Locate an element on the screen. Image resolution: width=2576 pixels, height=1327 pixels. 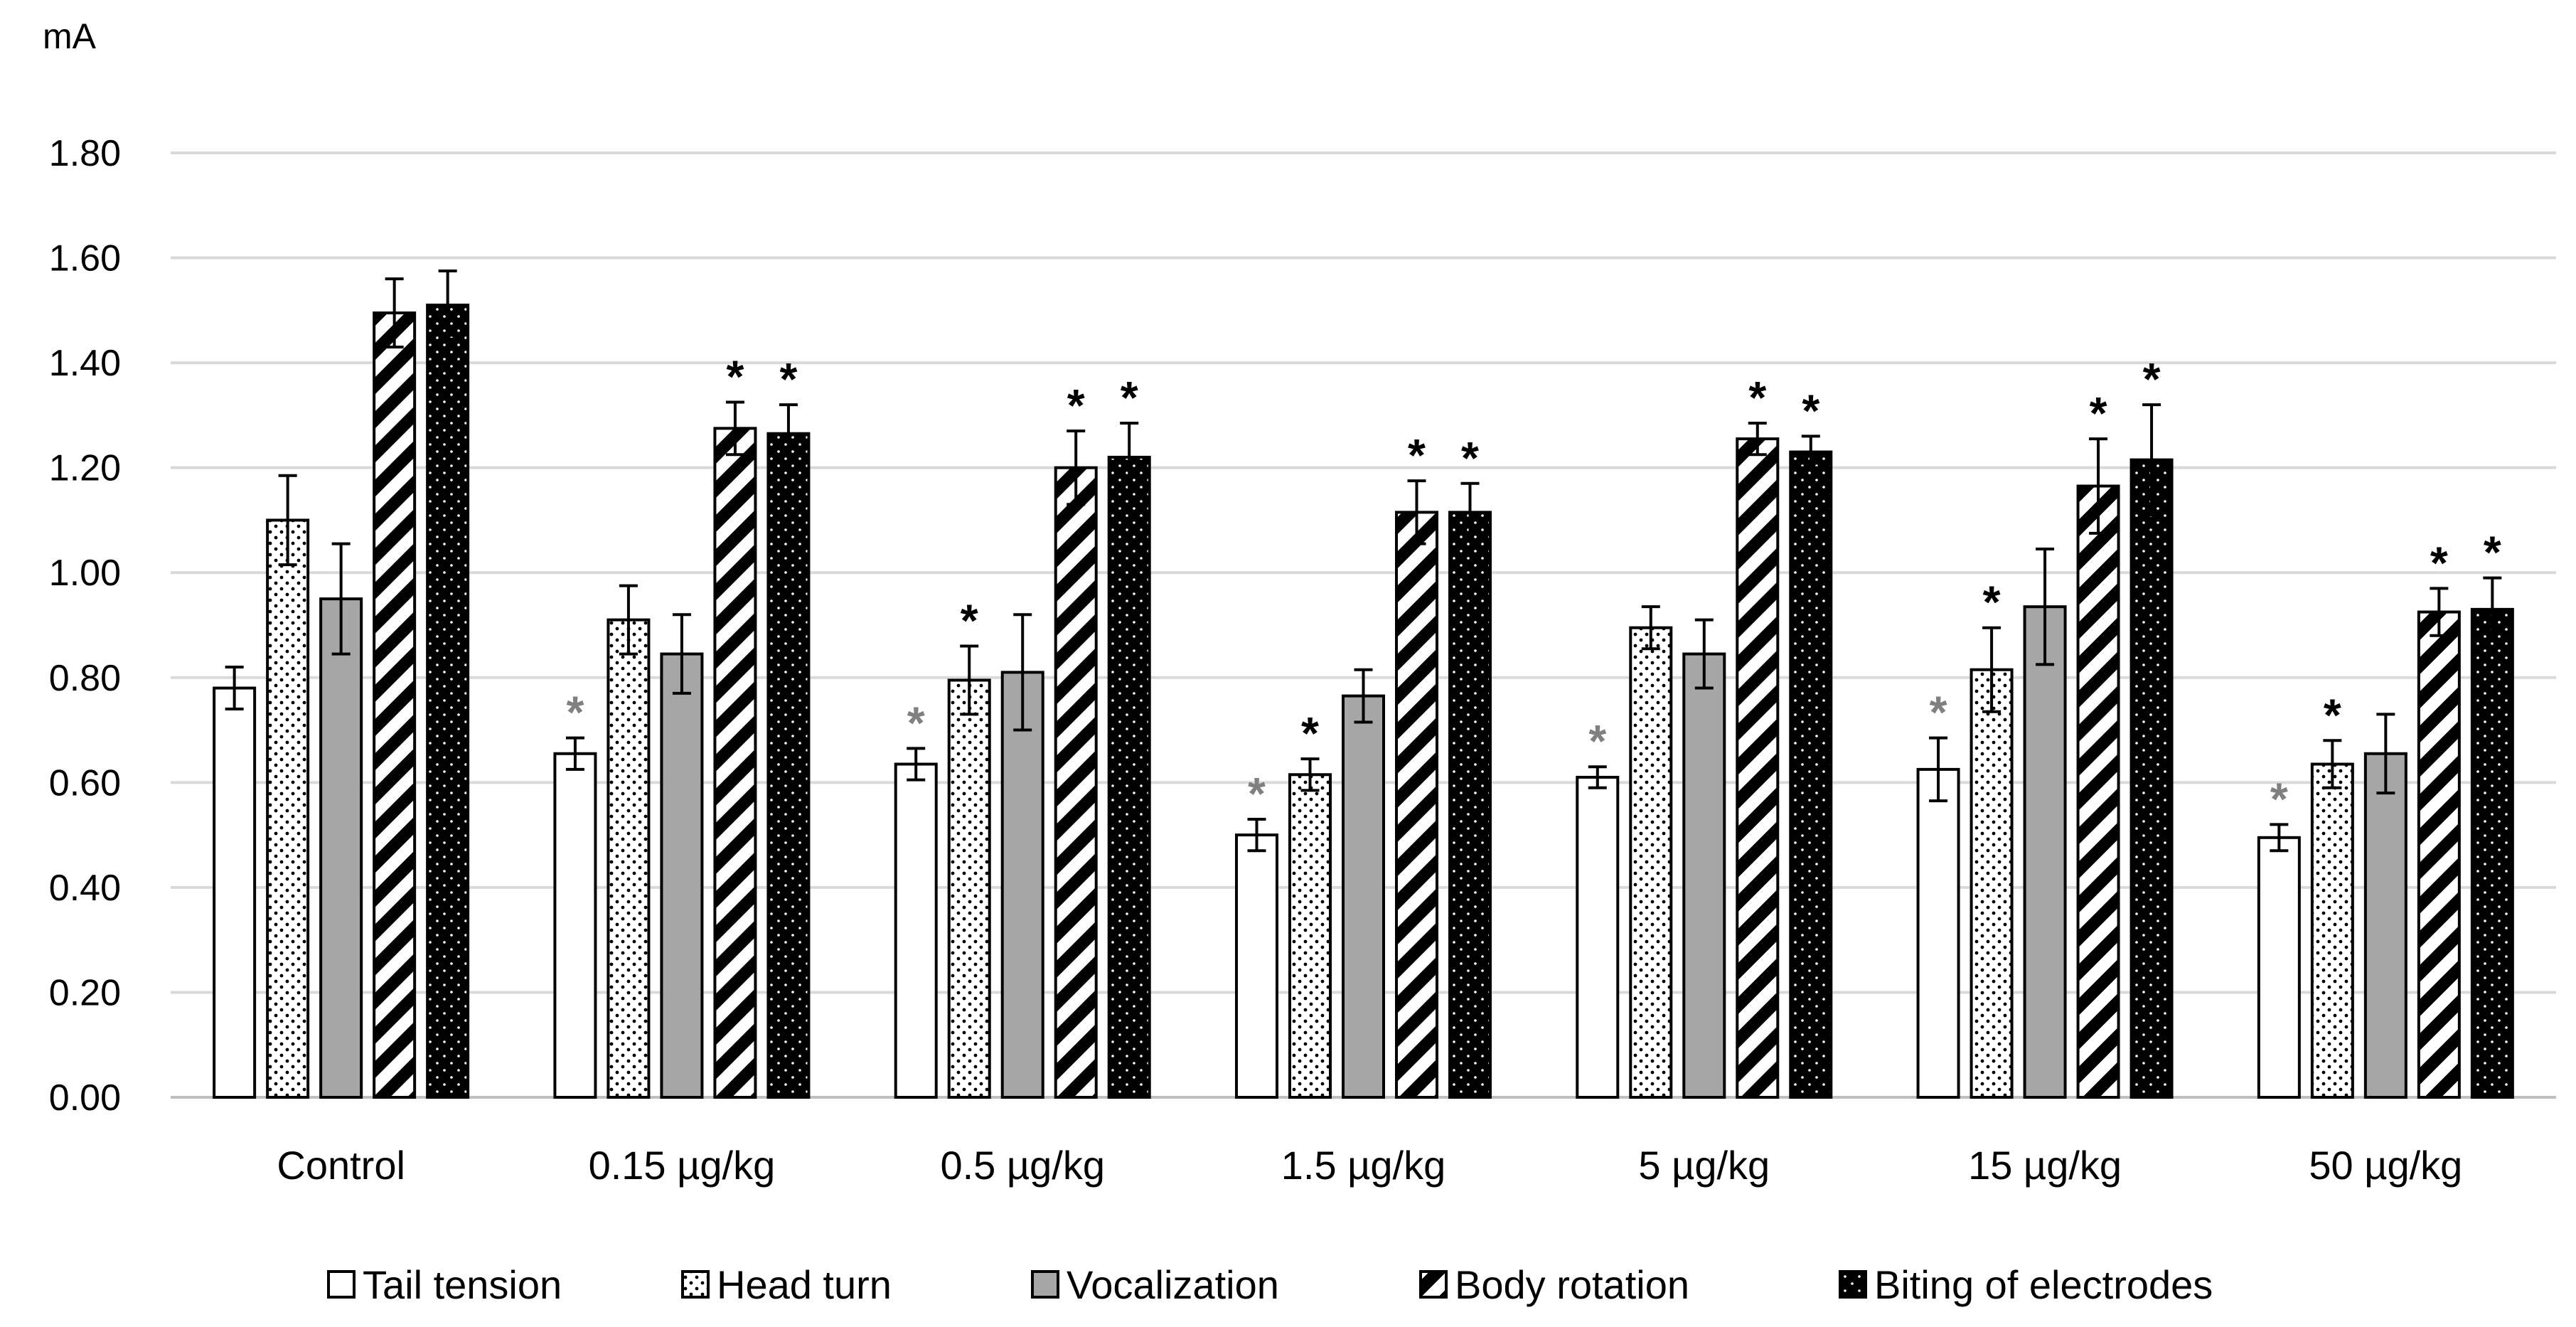
legend-label: Vocalization is located at coordinates (1173, 1284).